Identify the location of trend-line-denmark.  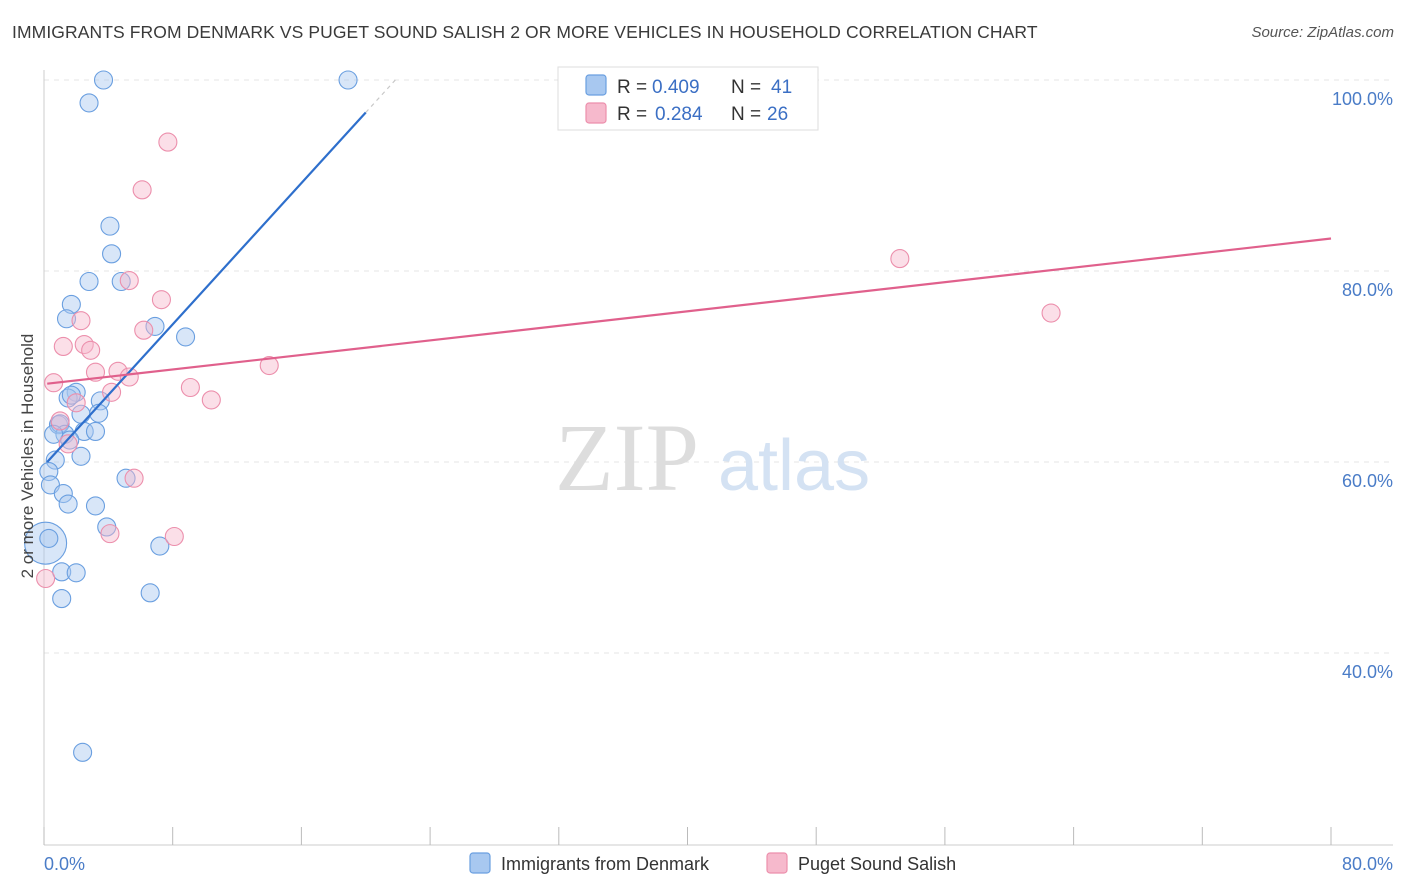
(206, 287).